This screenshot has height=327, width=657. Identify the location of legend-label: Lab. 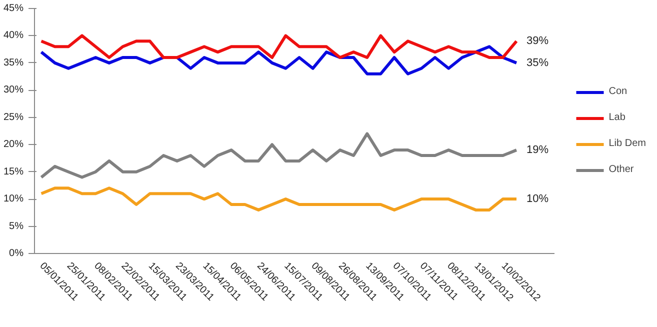
(617, 117).